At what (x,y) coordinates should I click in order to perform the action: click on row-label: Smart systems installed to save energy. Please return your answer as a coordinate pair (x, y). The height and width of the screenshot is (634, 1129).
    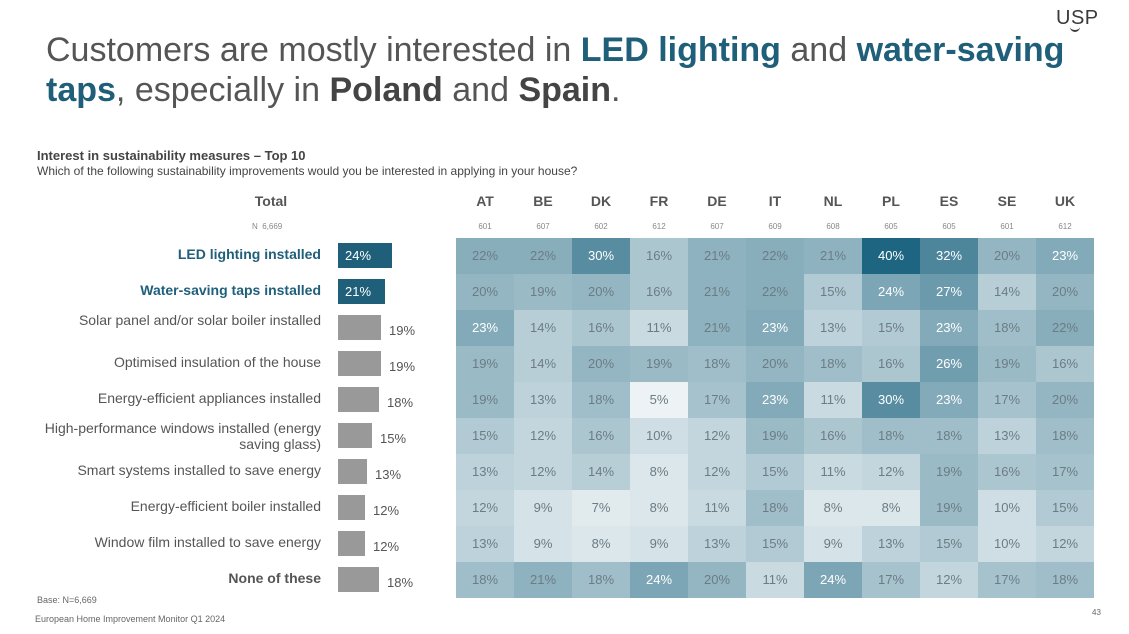
    Looking at the image, I should click on (199, 470).